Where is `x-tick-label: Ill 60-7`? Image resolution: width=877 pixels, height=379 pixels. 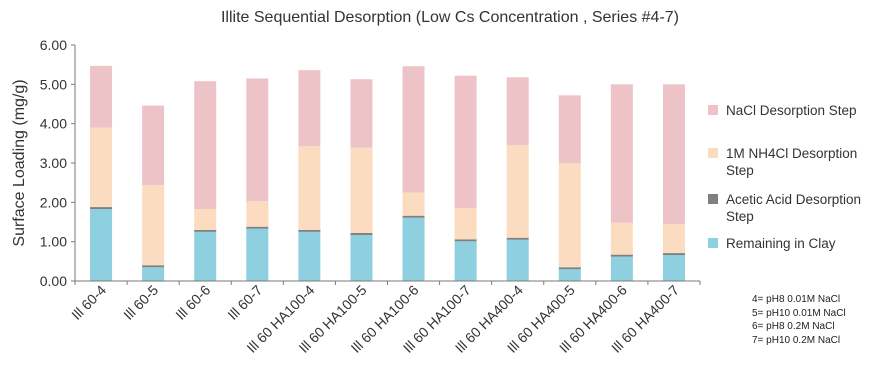
x-tick-label: Ill 60-7 is located at coordinates (244, 302).